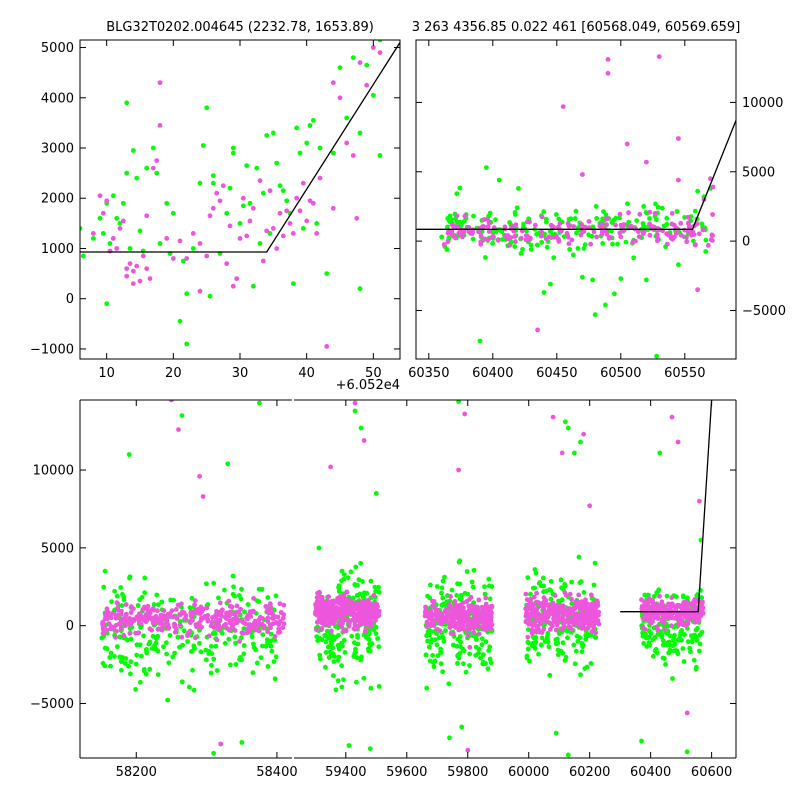 The height and width of the screenshot is (800, 800). Describe the element at coordinates (106, 373) in the screenshot. I see `x-tick-label: 10` at that location.